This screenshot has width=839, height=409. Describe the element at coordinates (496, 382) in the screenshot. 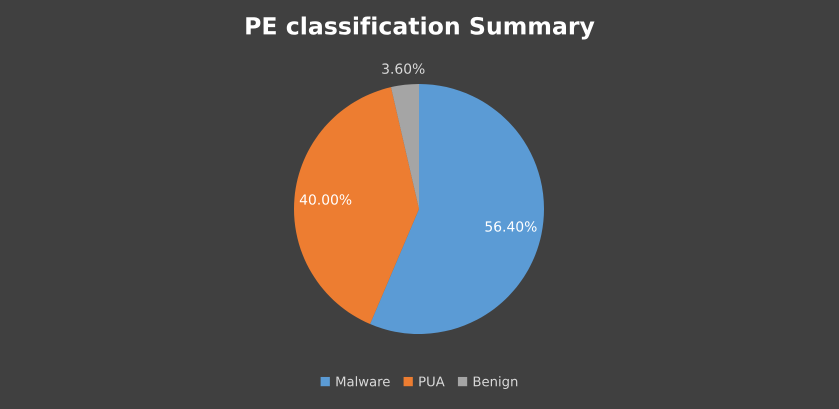

I see `legend-label: Benign` at that location.